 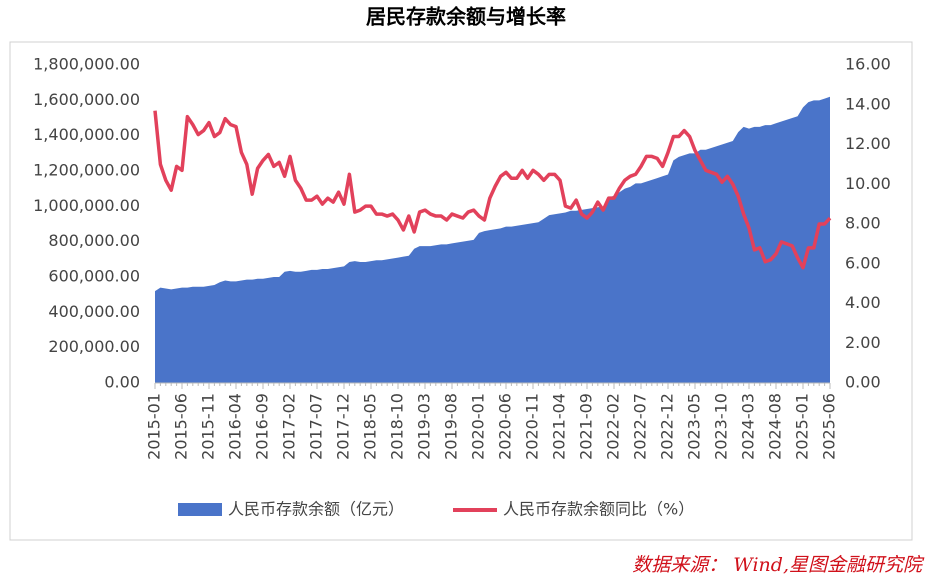 What do you see at coordinates (863, 302) in the screenshot?
I see `y2-tick-label: 4.00` at bounding box center [863, 302].